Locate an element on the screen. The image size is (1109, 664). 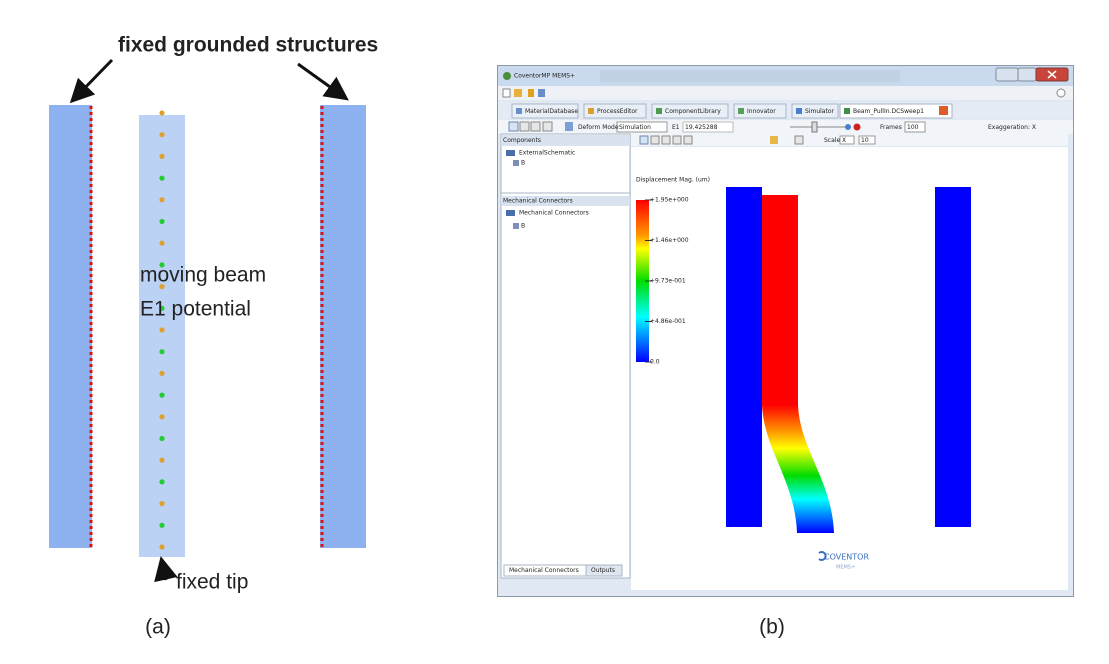
tab-close is located at coordinates (943, 110).